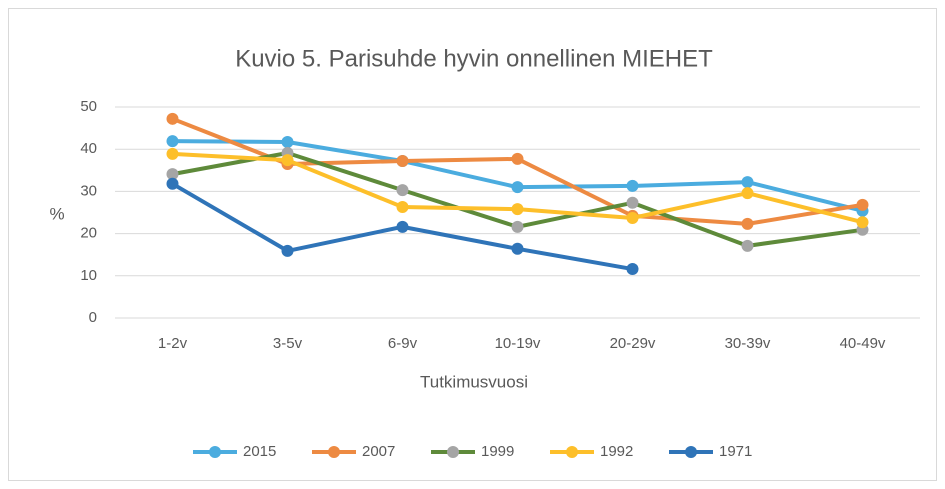 The image size is (945, 489). What do you see at coordinates (748, 343) in the screenshot?
I see `x-tick-label: 30-39v` at bounding box center [748, 343].